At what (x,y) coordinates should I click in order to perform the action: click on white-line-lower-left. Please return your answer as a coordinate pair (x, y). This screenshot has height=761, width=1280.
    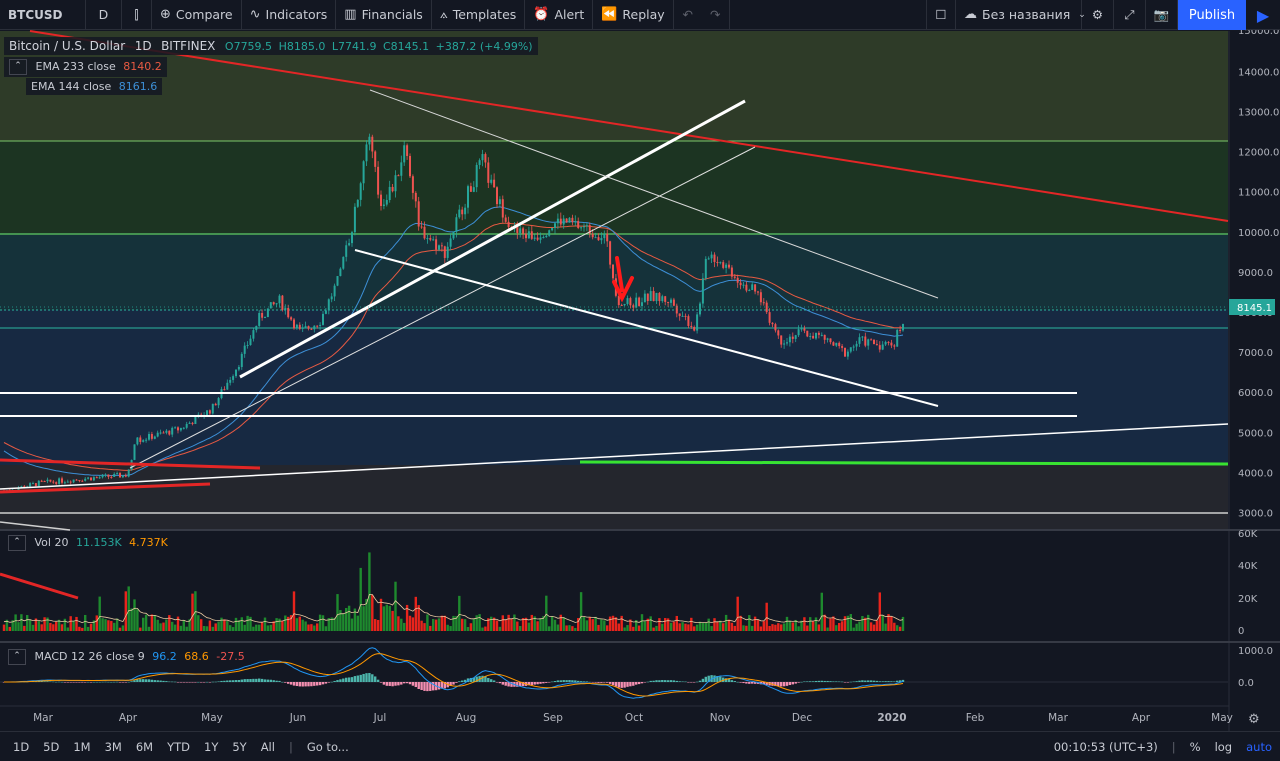
    Looking at the image, I should click on (35, 526).